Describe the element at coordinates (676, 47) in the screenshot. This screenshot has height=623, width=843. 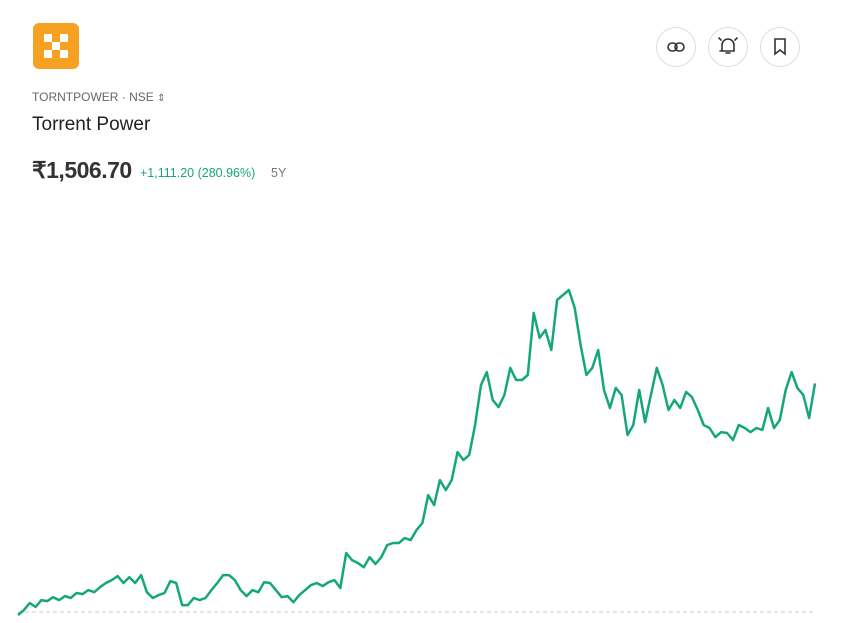
I see `link-button` at that location.